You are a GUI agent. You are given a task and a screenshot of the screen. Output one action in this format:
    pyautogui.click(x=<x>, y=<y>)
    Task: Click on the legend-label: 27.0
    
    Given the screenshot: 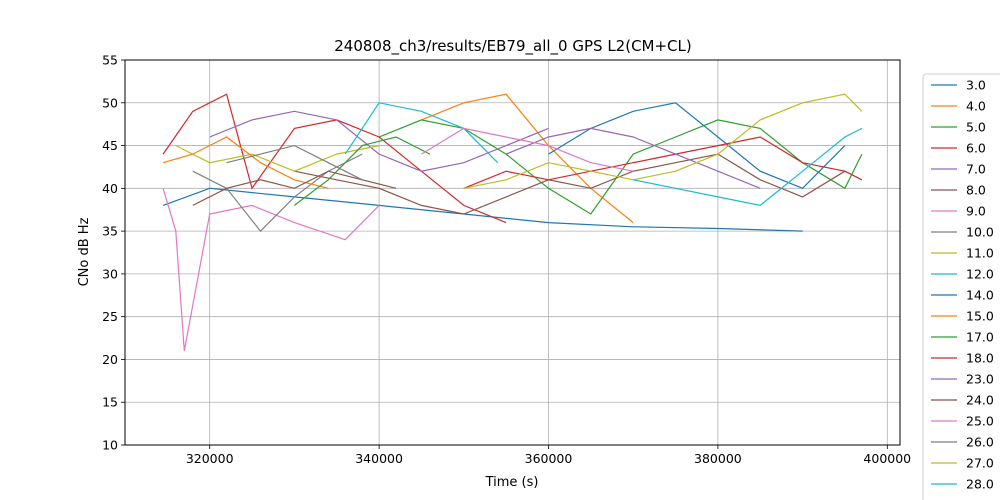 What is the action you would take?
    pyautogui.click(x=980, y=463)
    